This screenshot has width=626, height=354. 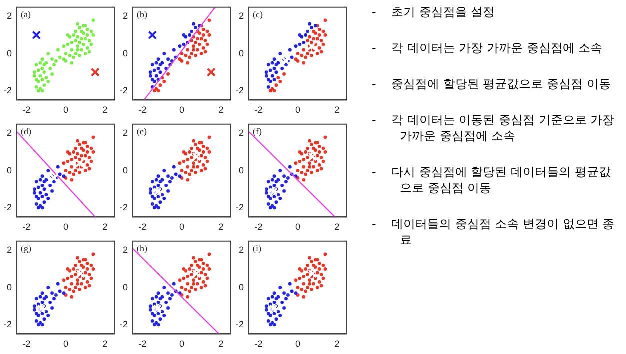 What do you see at coordinates (492, 84) in the screenshot?
I see `text: - 중심점에 할당된 평균값으로 중심점 이동` at bounding box center [492, 84].